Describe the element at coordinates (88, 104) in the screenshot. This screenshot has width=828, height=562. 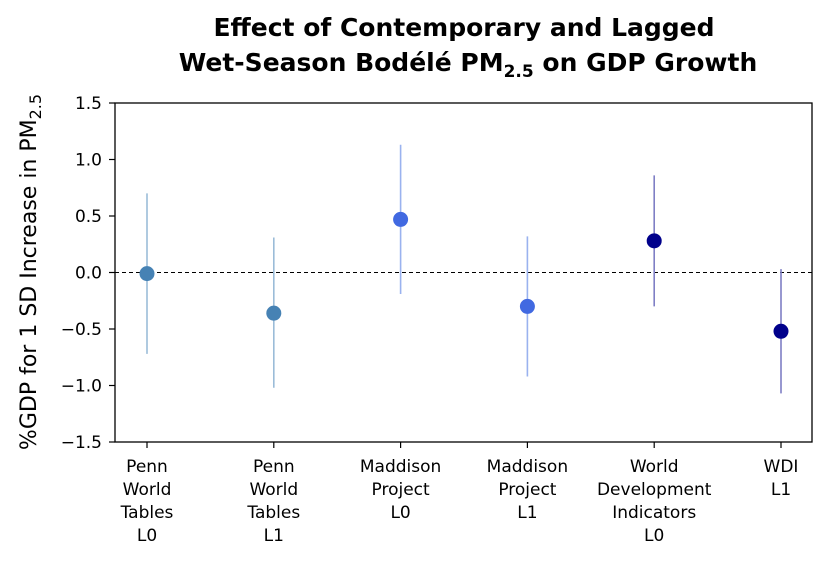
I see `y-tick-label: 1.5` at that location.